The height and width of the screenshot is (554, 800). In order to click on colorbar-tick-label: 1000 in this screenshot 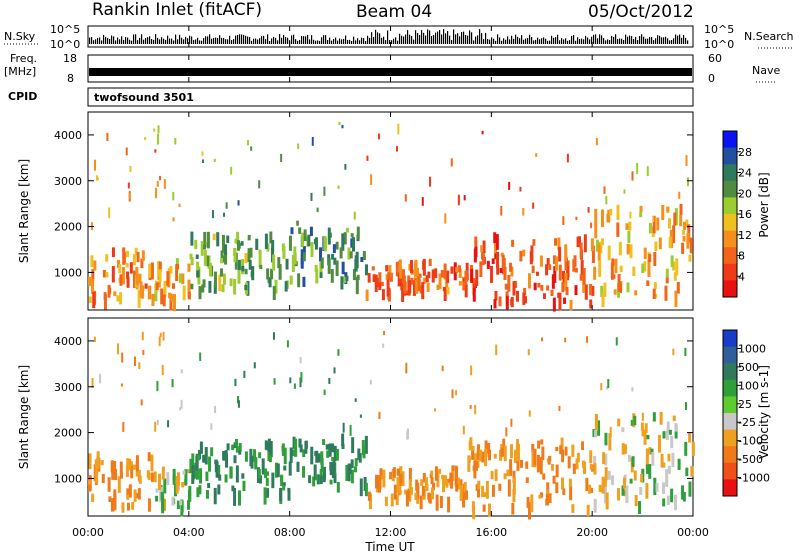, I will do `click(752, 348)`.